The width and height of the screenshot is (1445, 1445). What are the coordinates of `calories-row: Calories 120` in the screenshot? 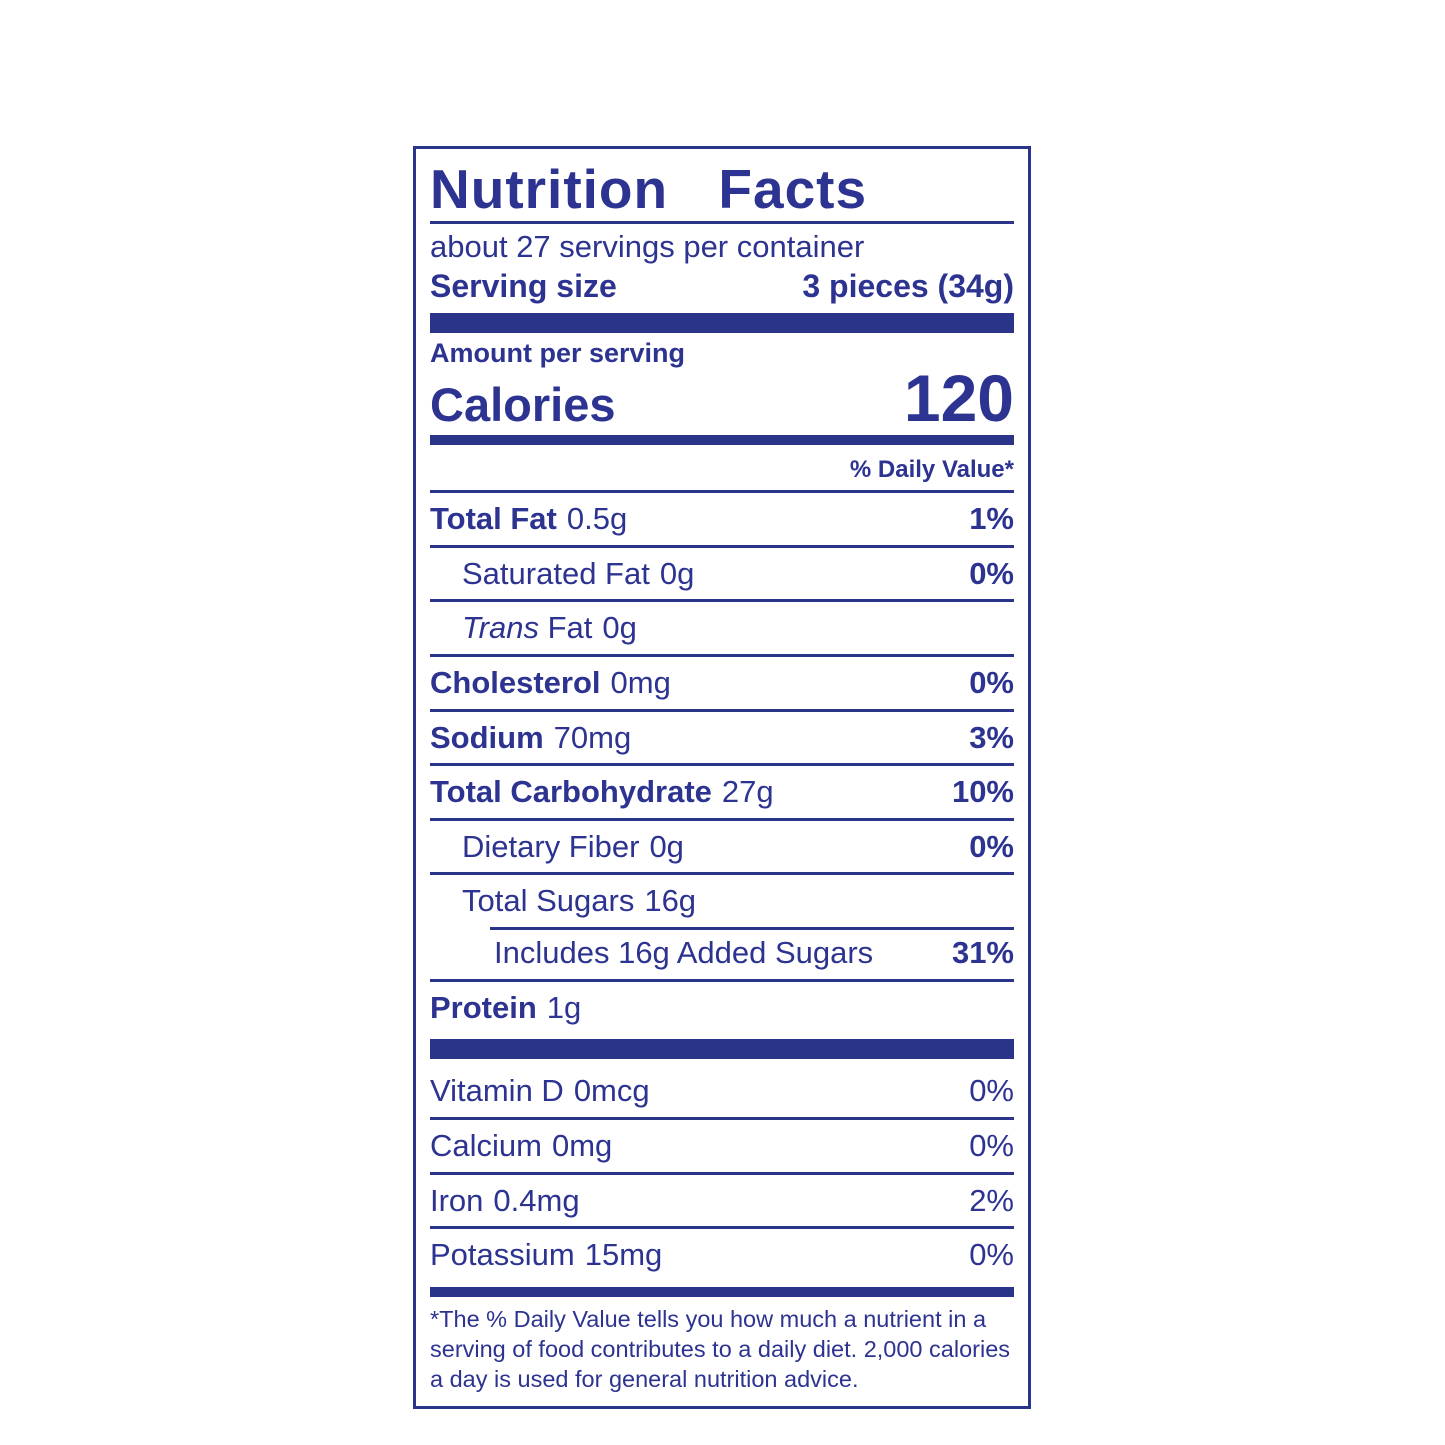 It's located at (722, 398).